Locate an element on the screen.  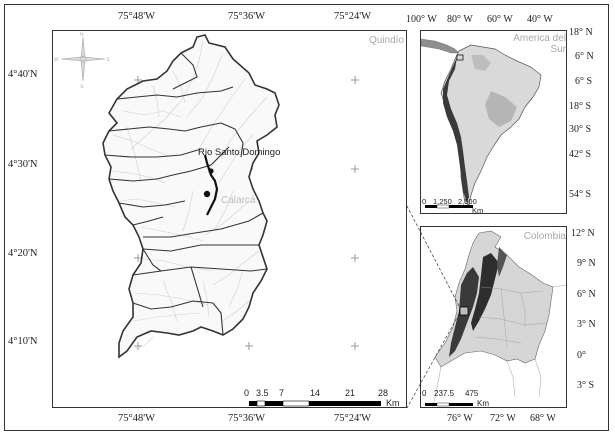
river-label: Rio Santo Domingo is located at coordinates (239, 152).